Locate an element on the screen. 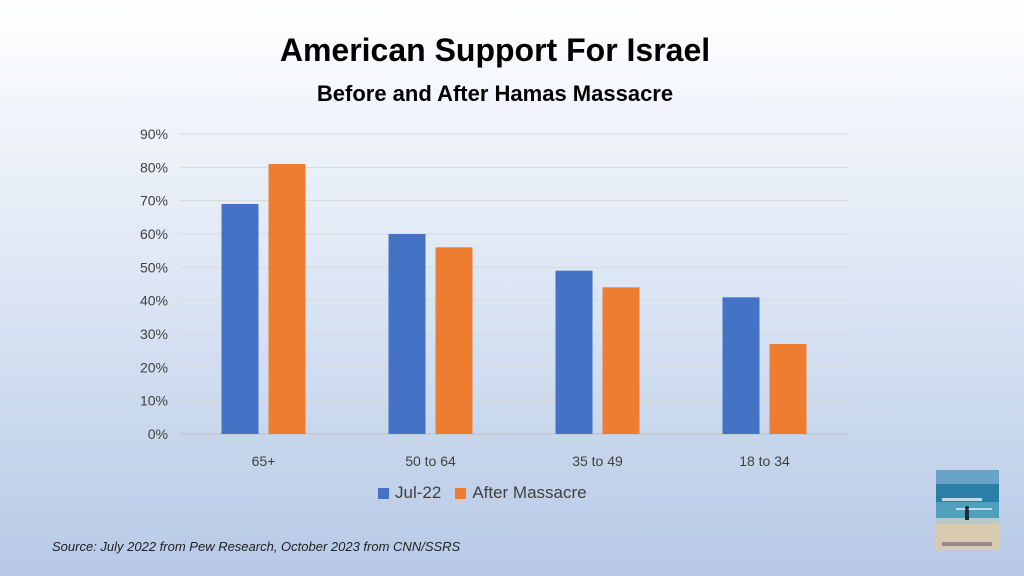  y-tick-label: 0% is located at coordinates (158, 434).